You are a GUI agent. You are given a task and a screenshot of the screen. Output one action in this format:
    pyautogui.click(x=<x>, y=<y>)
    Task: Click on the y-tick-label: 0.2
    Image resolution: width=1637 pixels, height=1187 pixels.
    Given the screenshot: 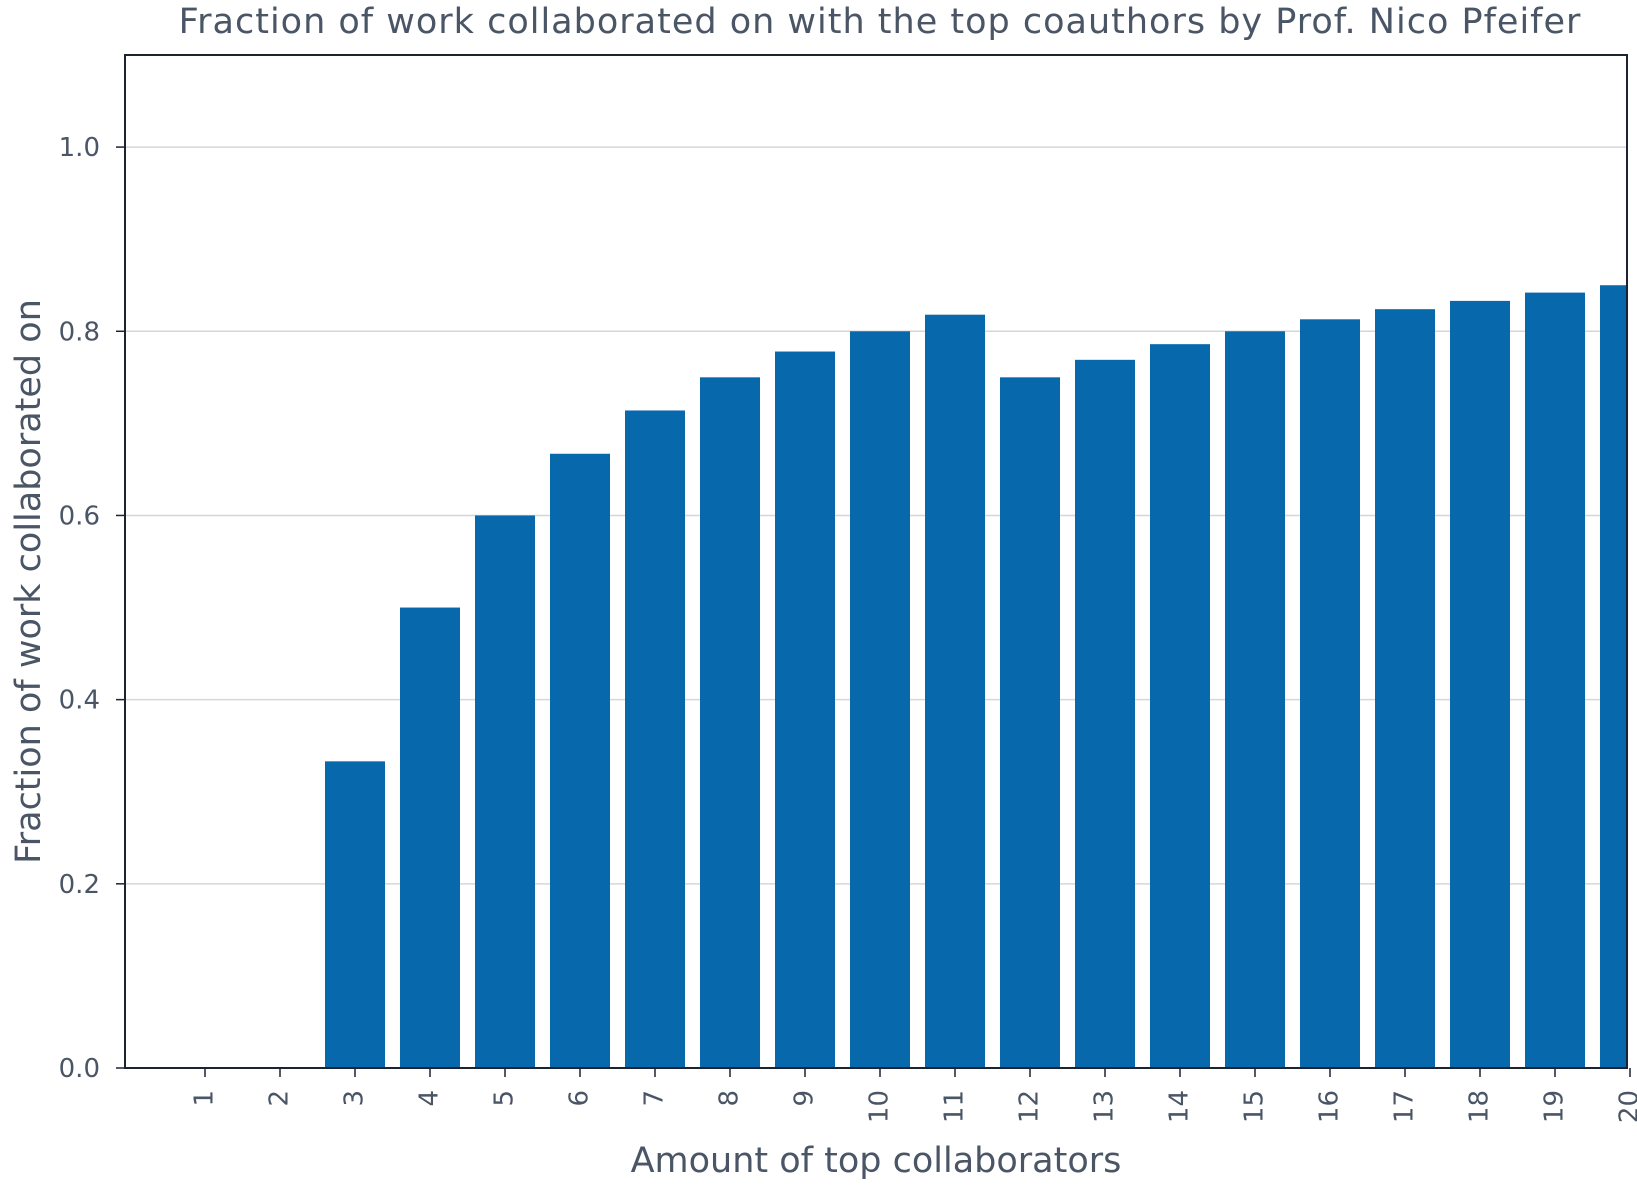 What is the action you would take?
    pyautogui.click(x=79, y=885)
    